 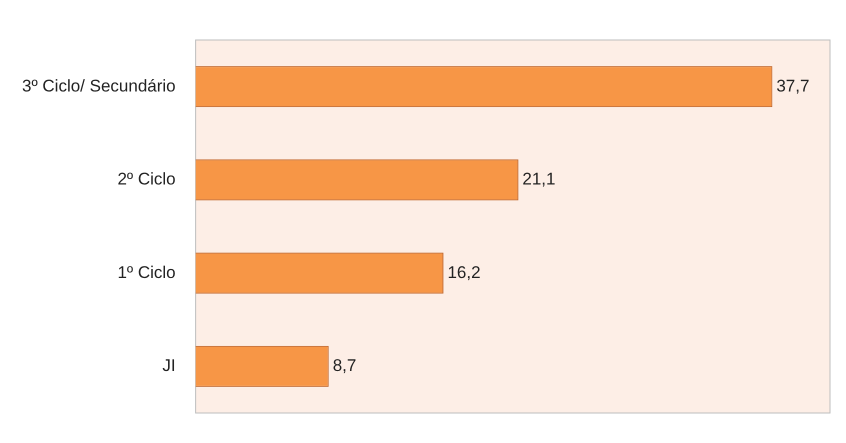 I want to click on y-tick-label: 1º Ciclo, so click(x=146, y=272).